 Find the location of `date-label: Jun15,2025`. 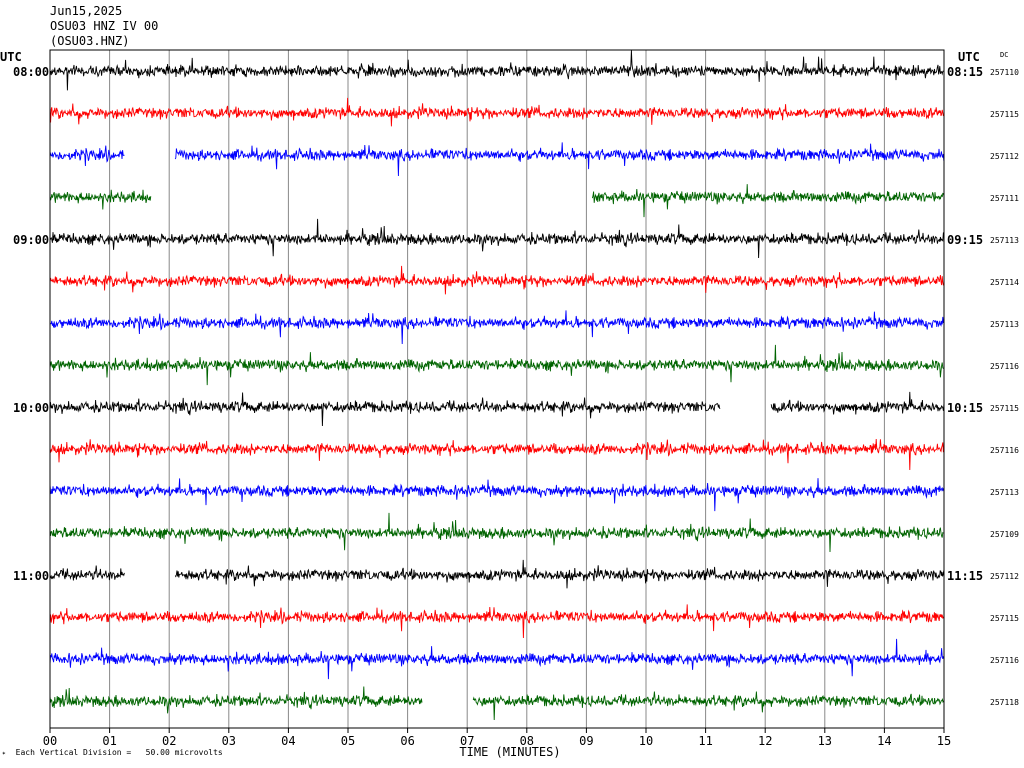

date-label: Jun15,2025 is located at coordinates (86, 11).